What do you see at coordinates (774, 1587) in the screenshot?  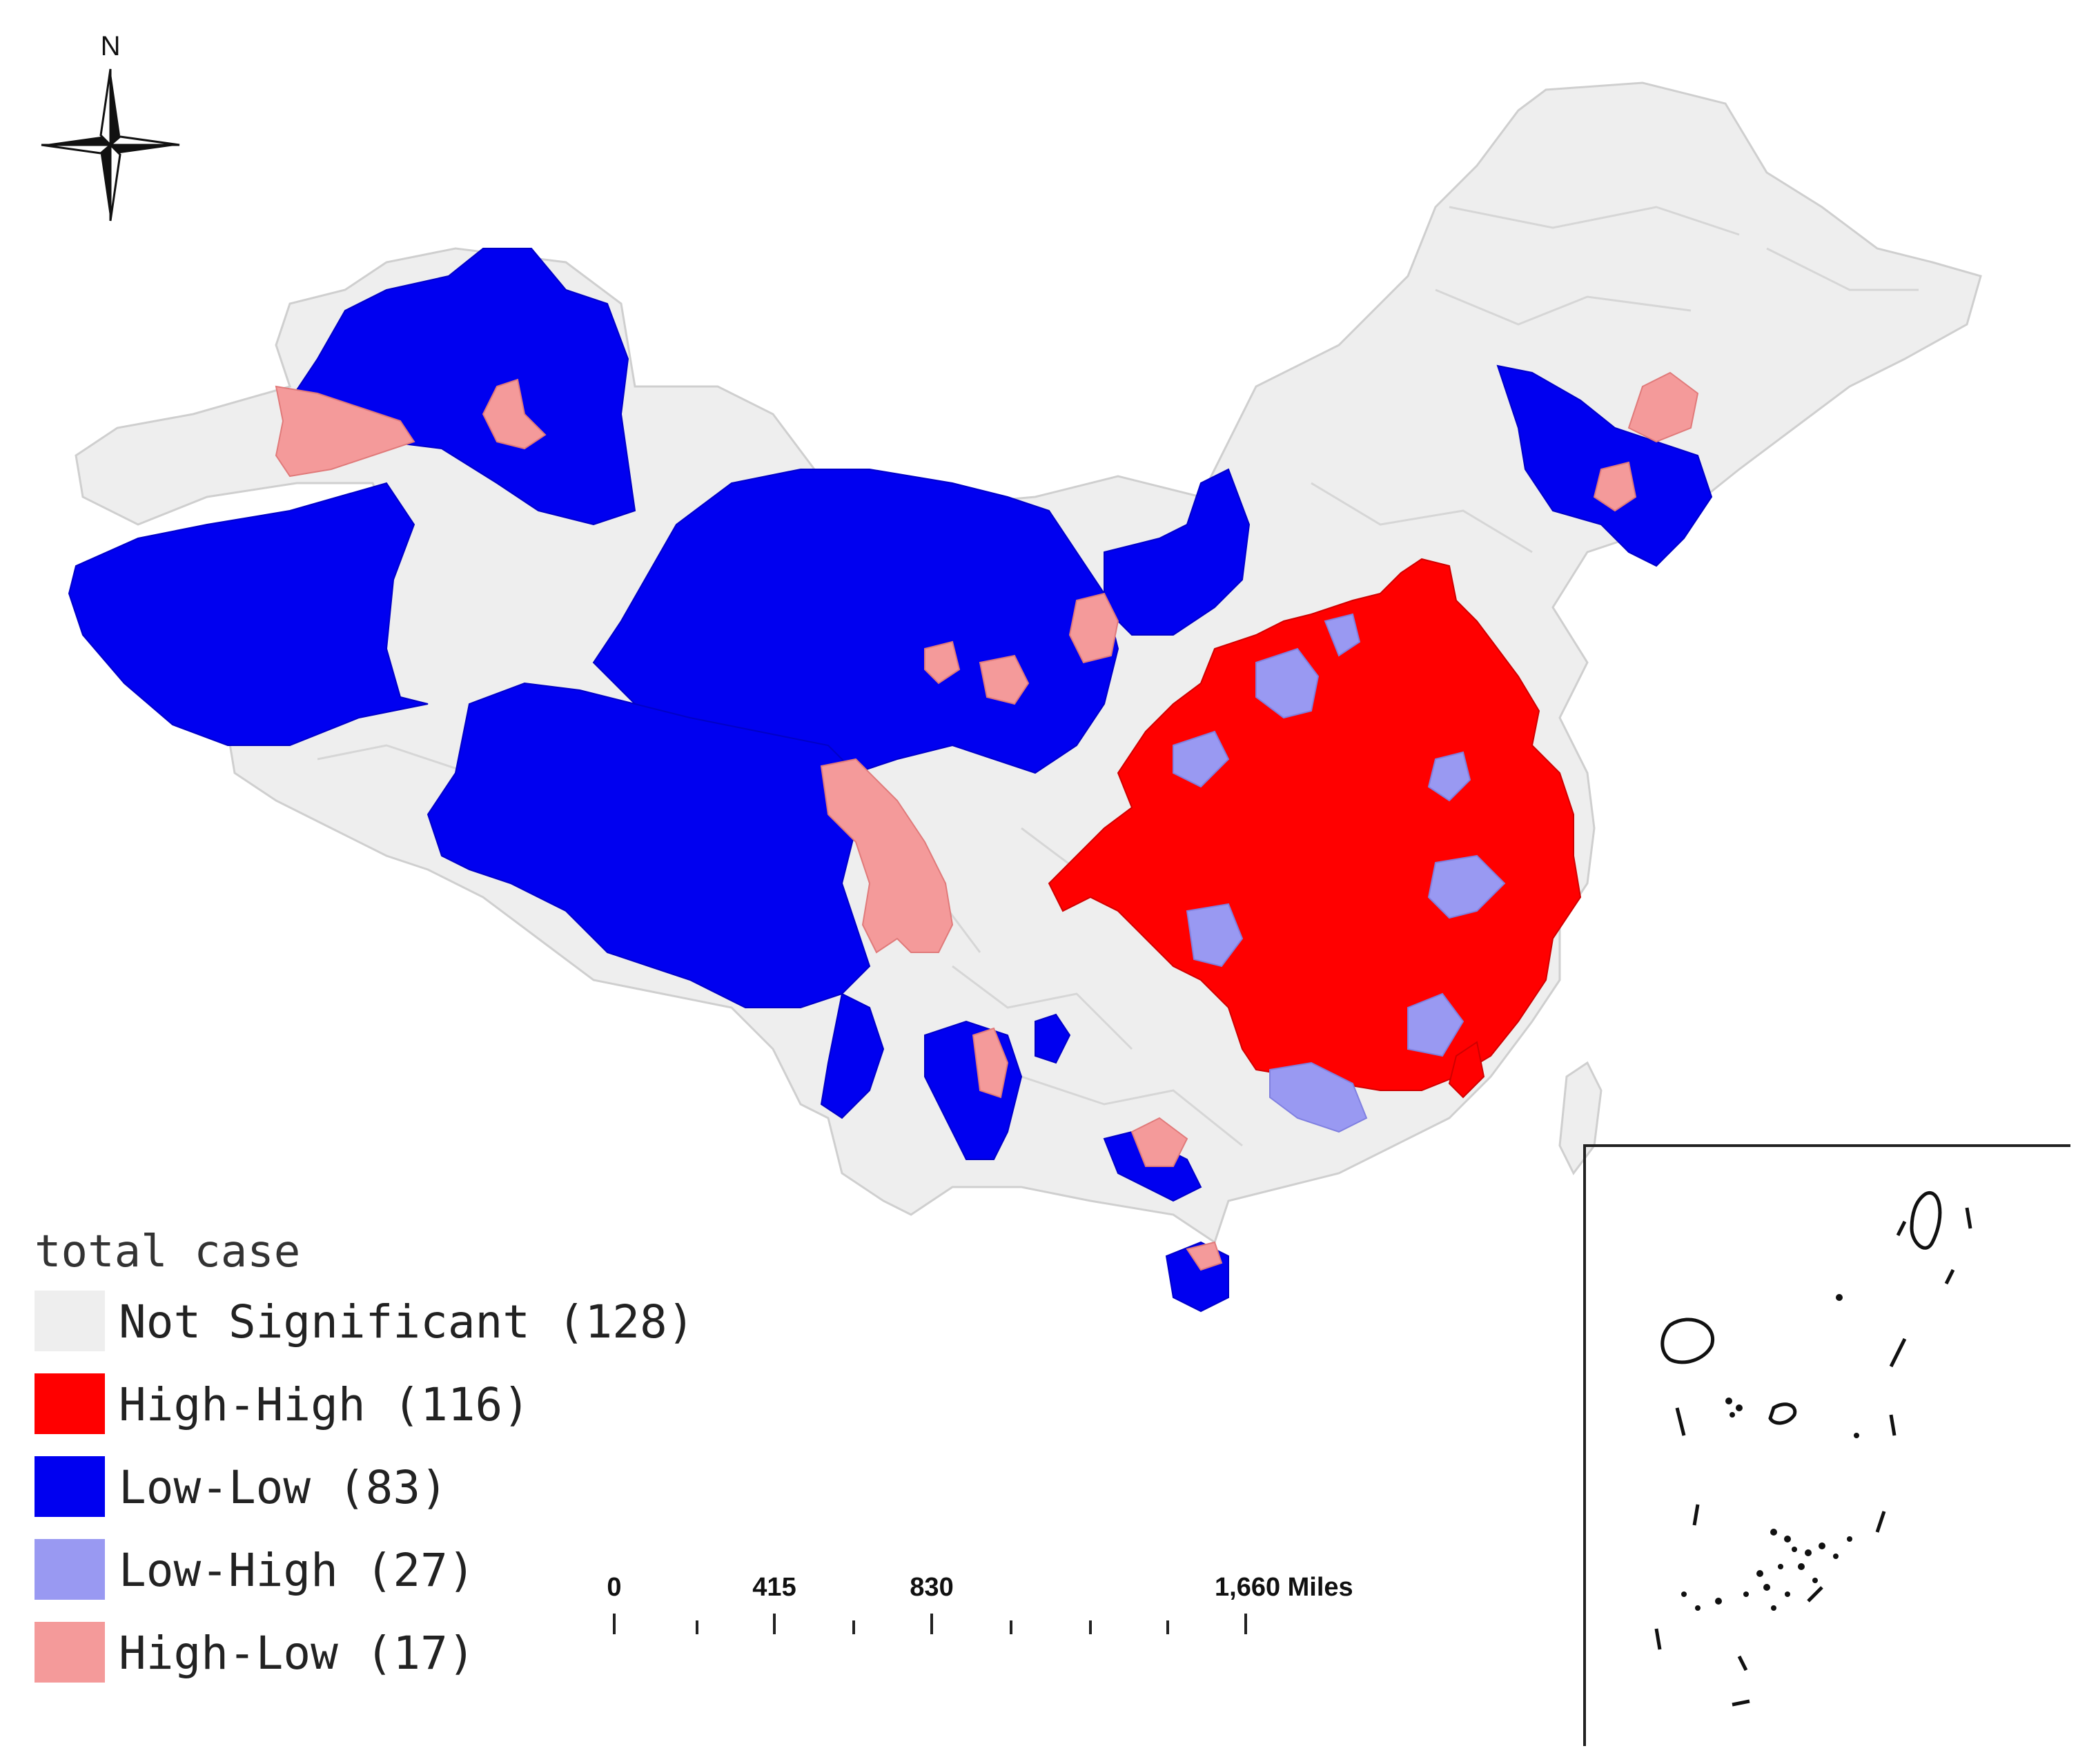 I see `scale-label-415: 415` at bounding box center [774, 1587].